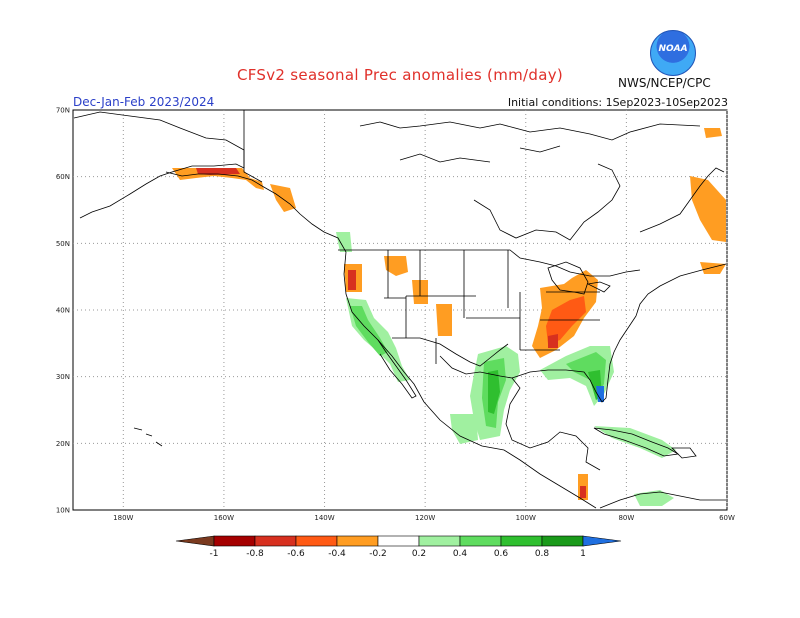 The width and height of the screenshot is (800, 618). What do you see at coordinates (419, 554) in the screenshot?
I see `colorbar-label: 0.2` at bounding box center [419, 554].